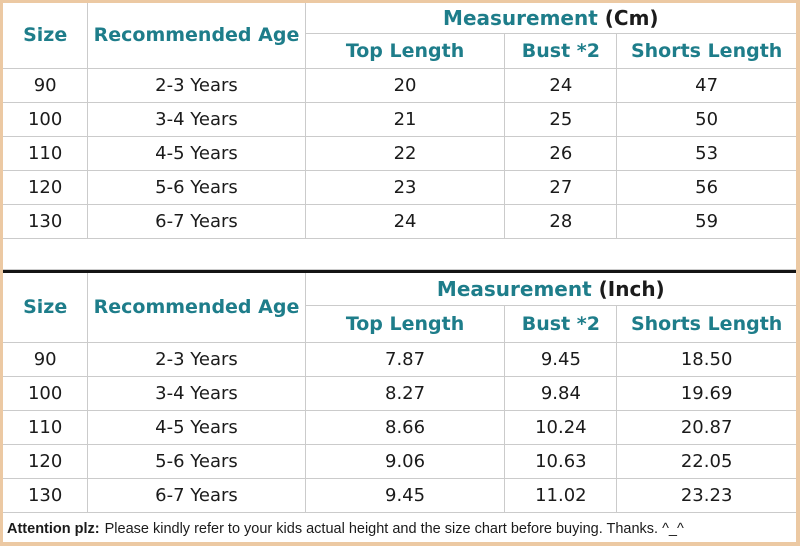 The height and width of the screenshot is (546, 800). I want to click on shorts-length-cell: 56, so click(706, 187).